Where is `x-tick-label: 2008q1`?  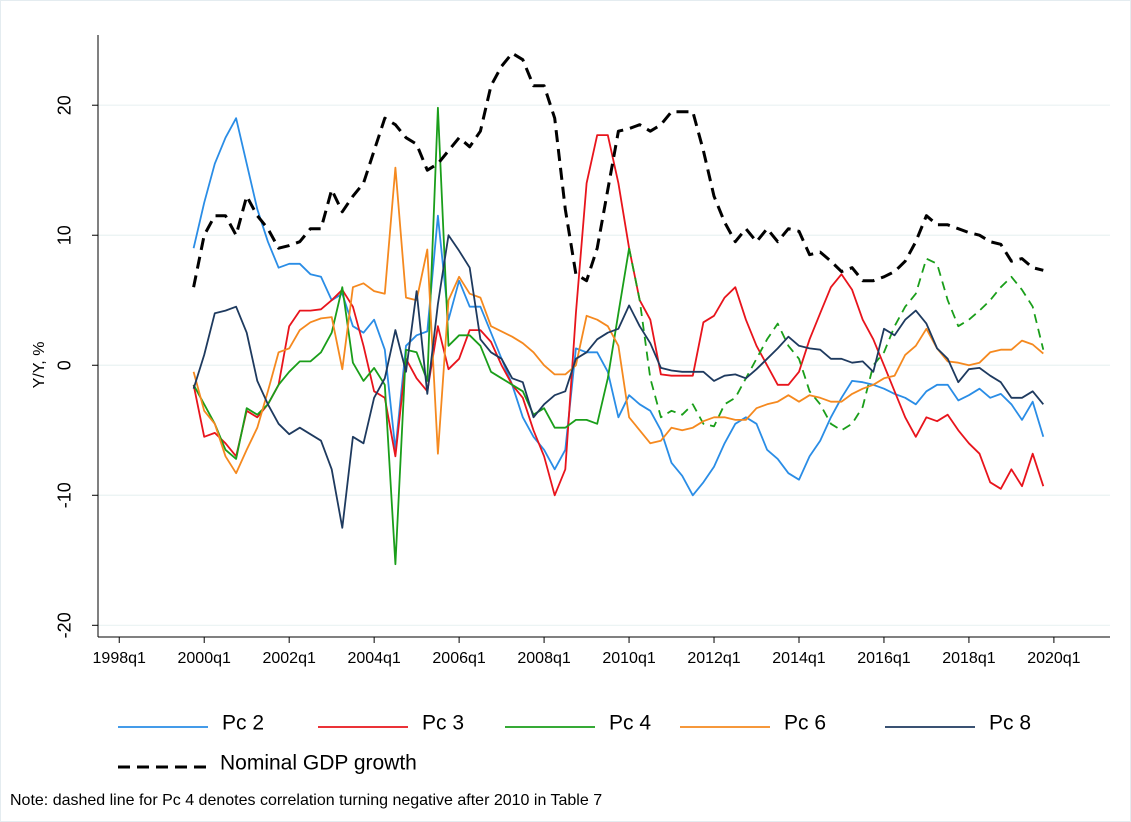 x-tick-label: 2008q1 is located at coordinates (543, 658).